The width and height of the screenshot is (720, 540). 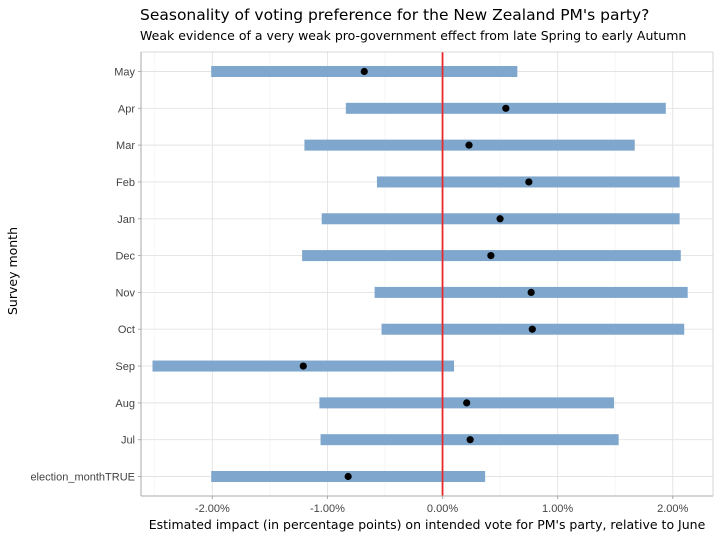 I want to click on y-tick-label: election_monthTRUE, so click(x=82, y=478).